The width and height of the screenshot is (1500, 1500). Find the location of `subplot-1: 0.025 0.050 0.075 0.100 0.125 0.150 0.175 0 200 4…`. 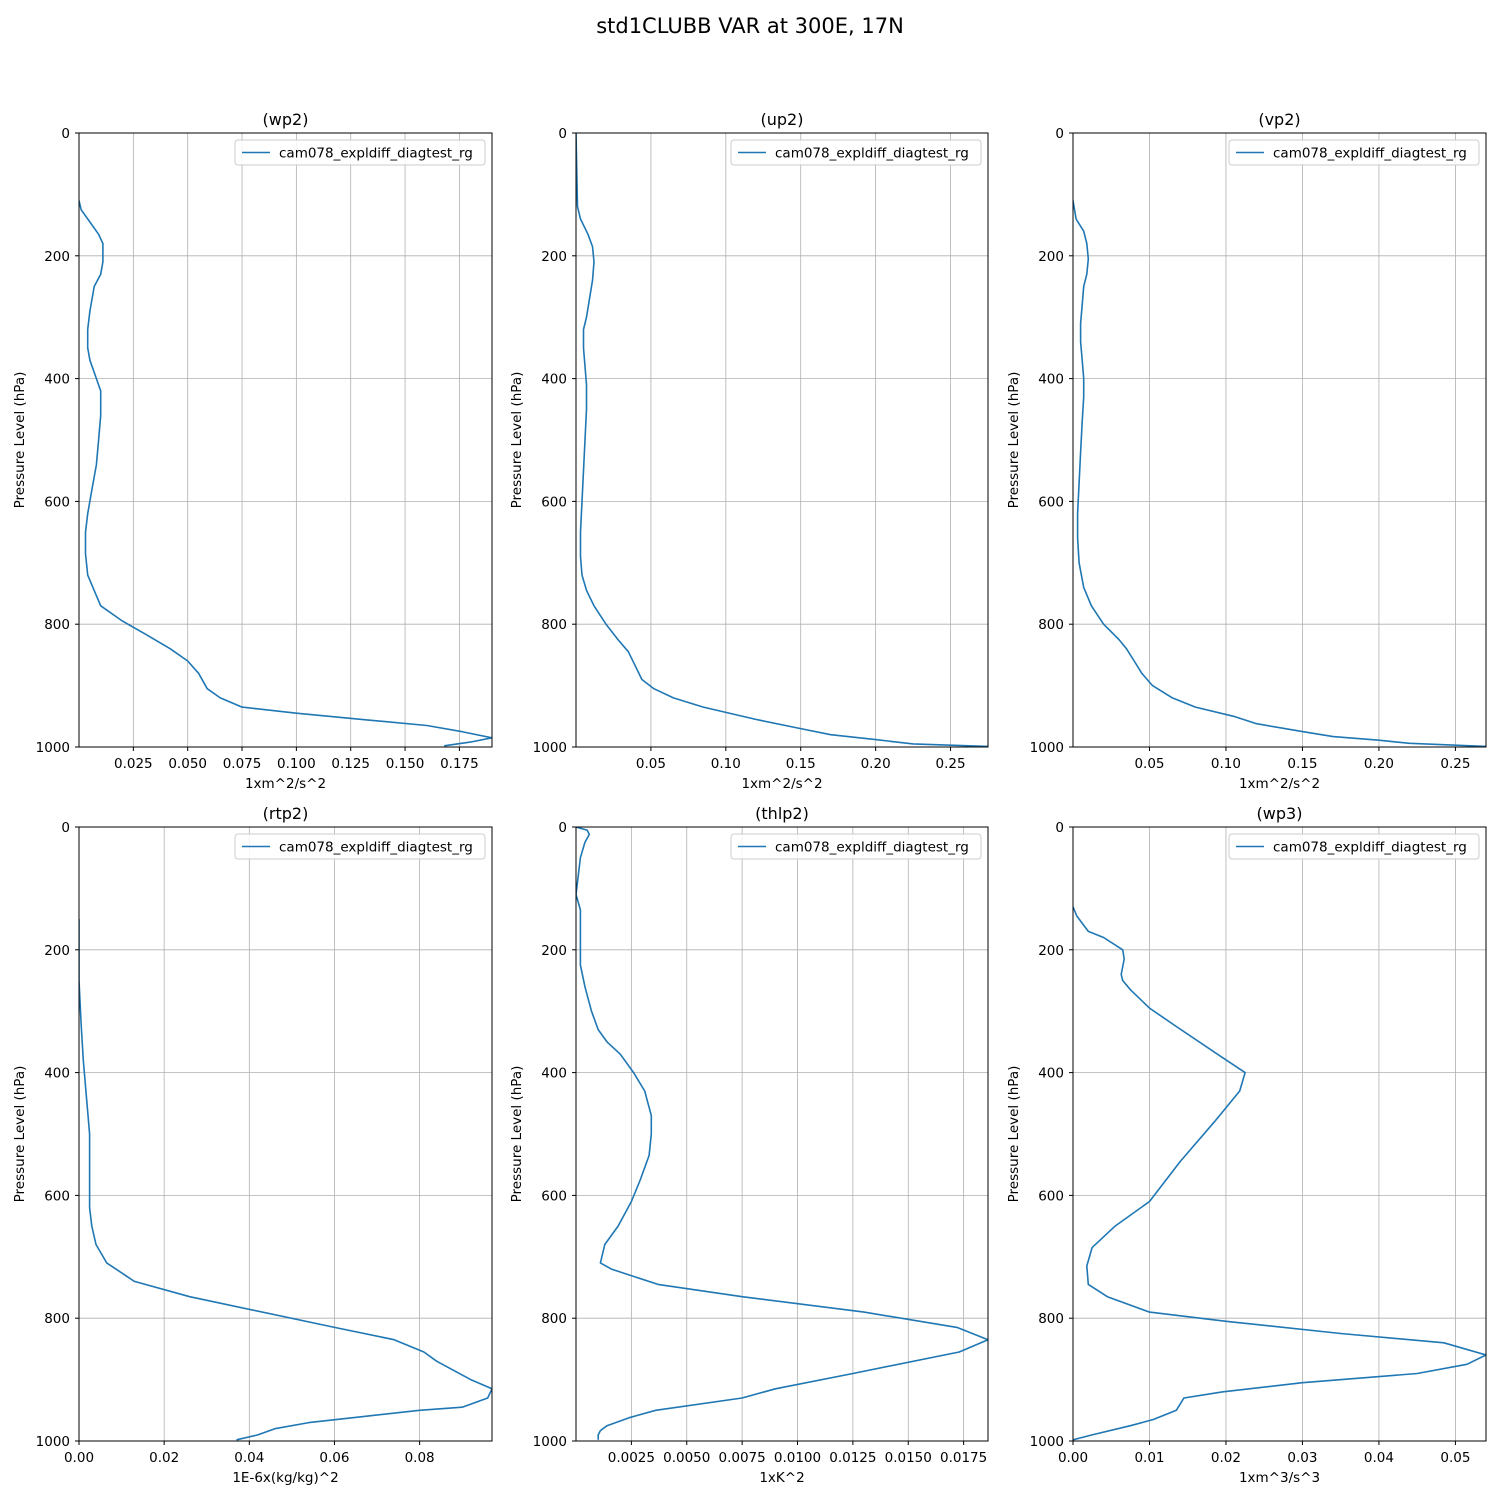

subplot-1: 0.025 0.050 0.075 0.100 0.125 0.150 0.175 0 200 4… is located at coordinates (252, 451).